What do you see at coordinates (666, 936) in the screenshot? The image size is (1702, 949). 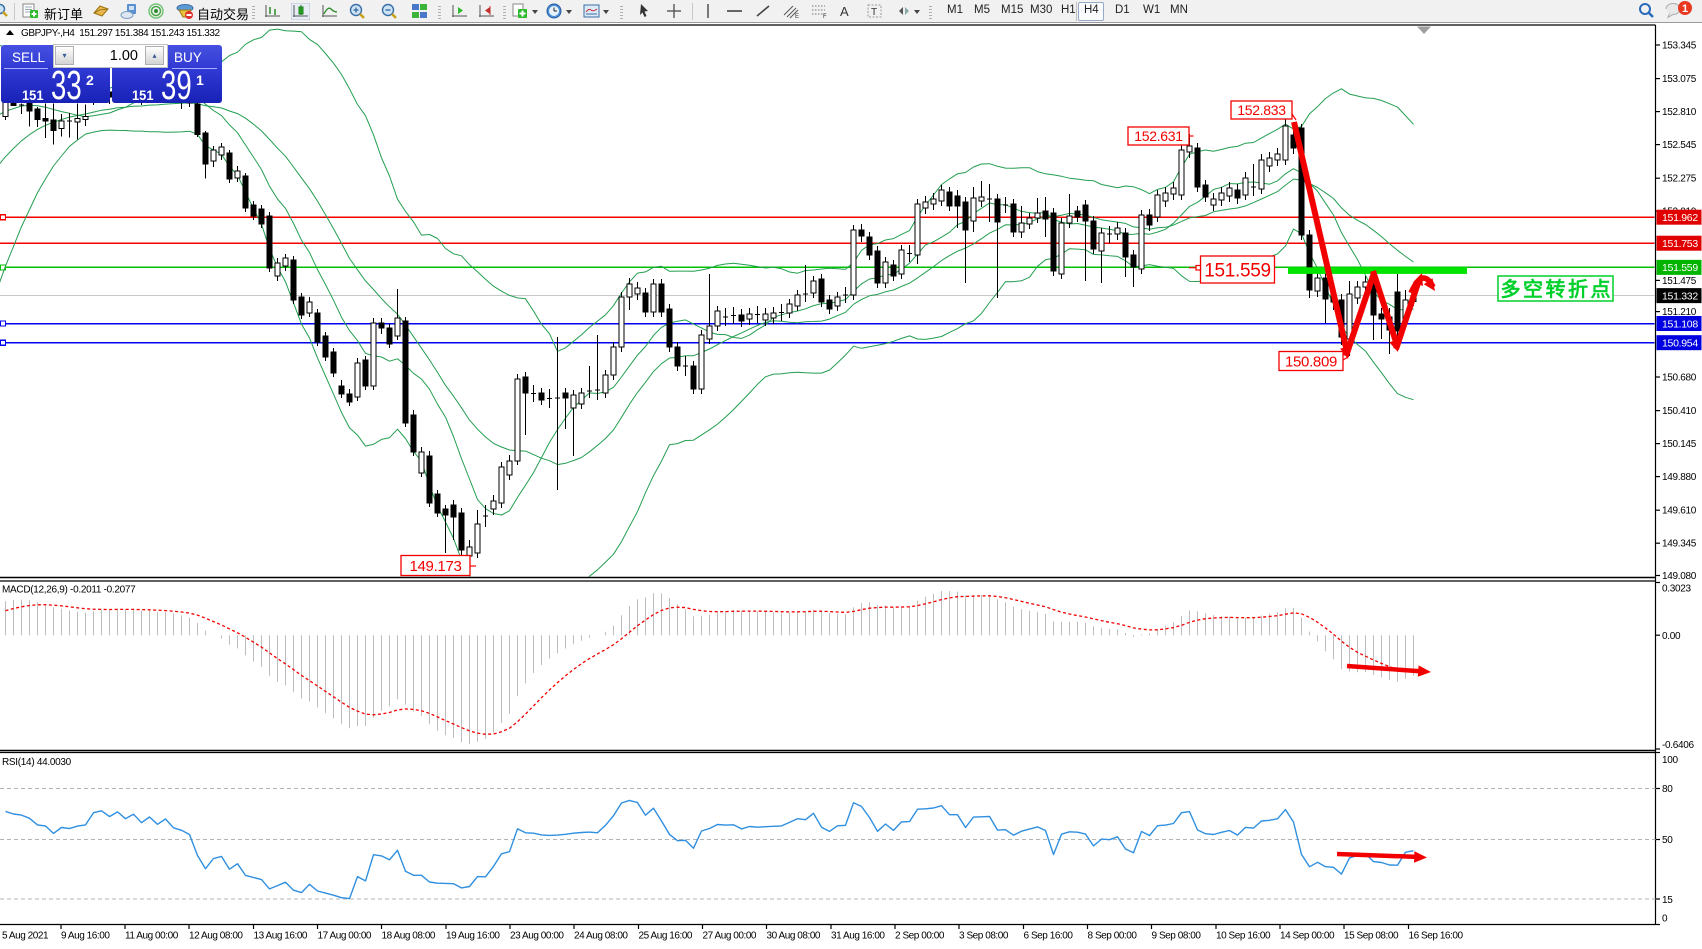 I see `svg-text: 25 Aug 16:00` at bounding box center [666, 936].